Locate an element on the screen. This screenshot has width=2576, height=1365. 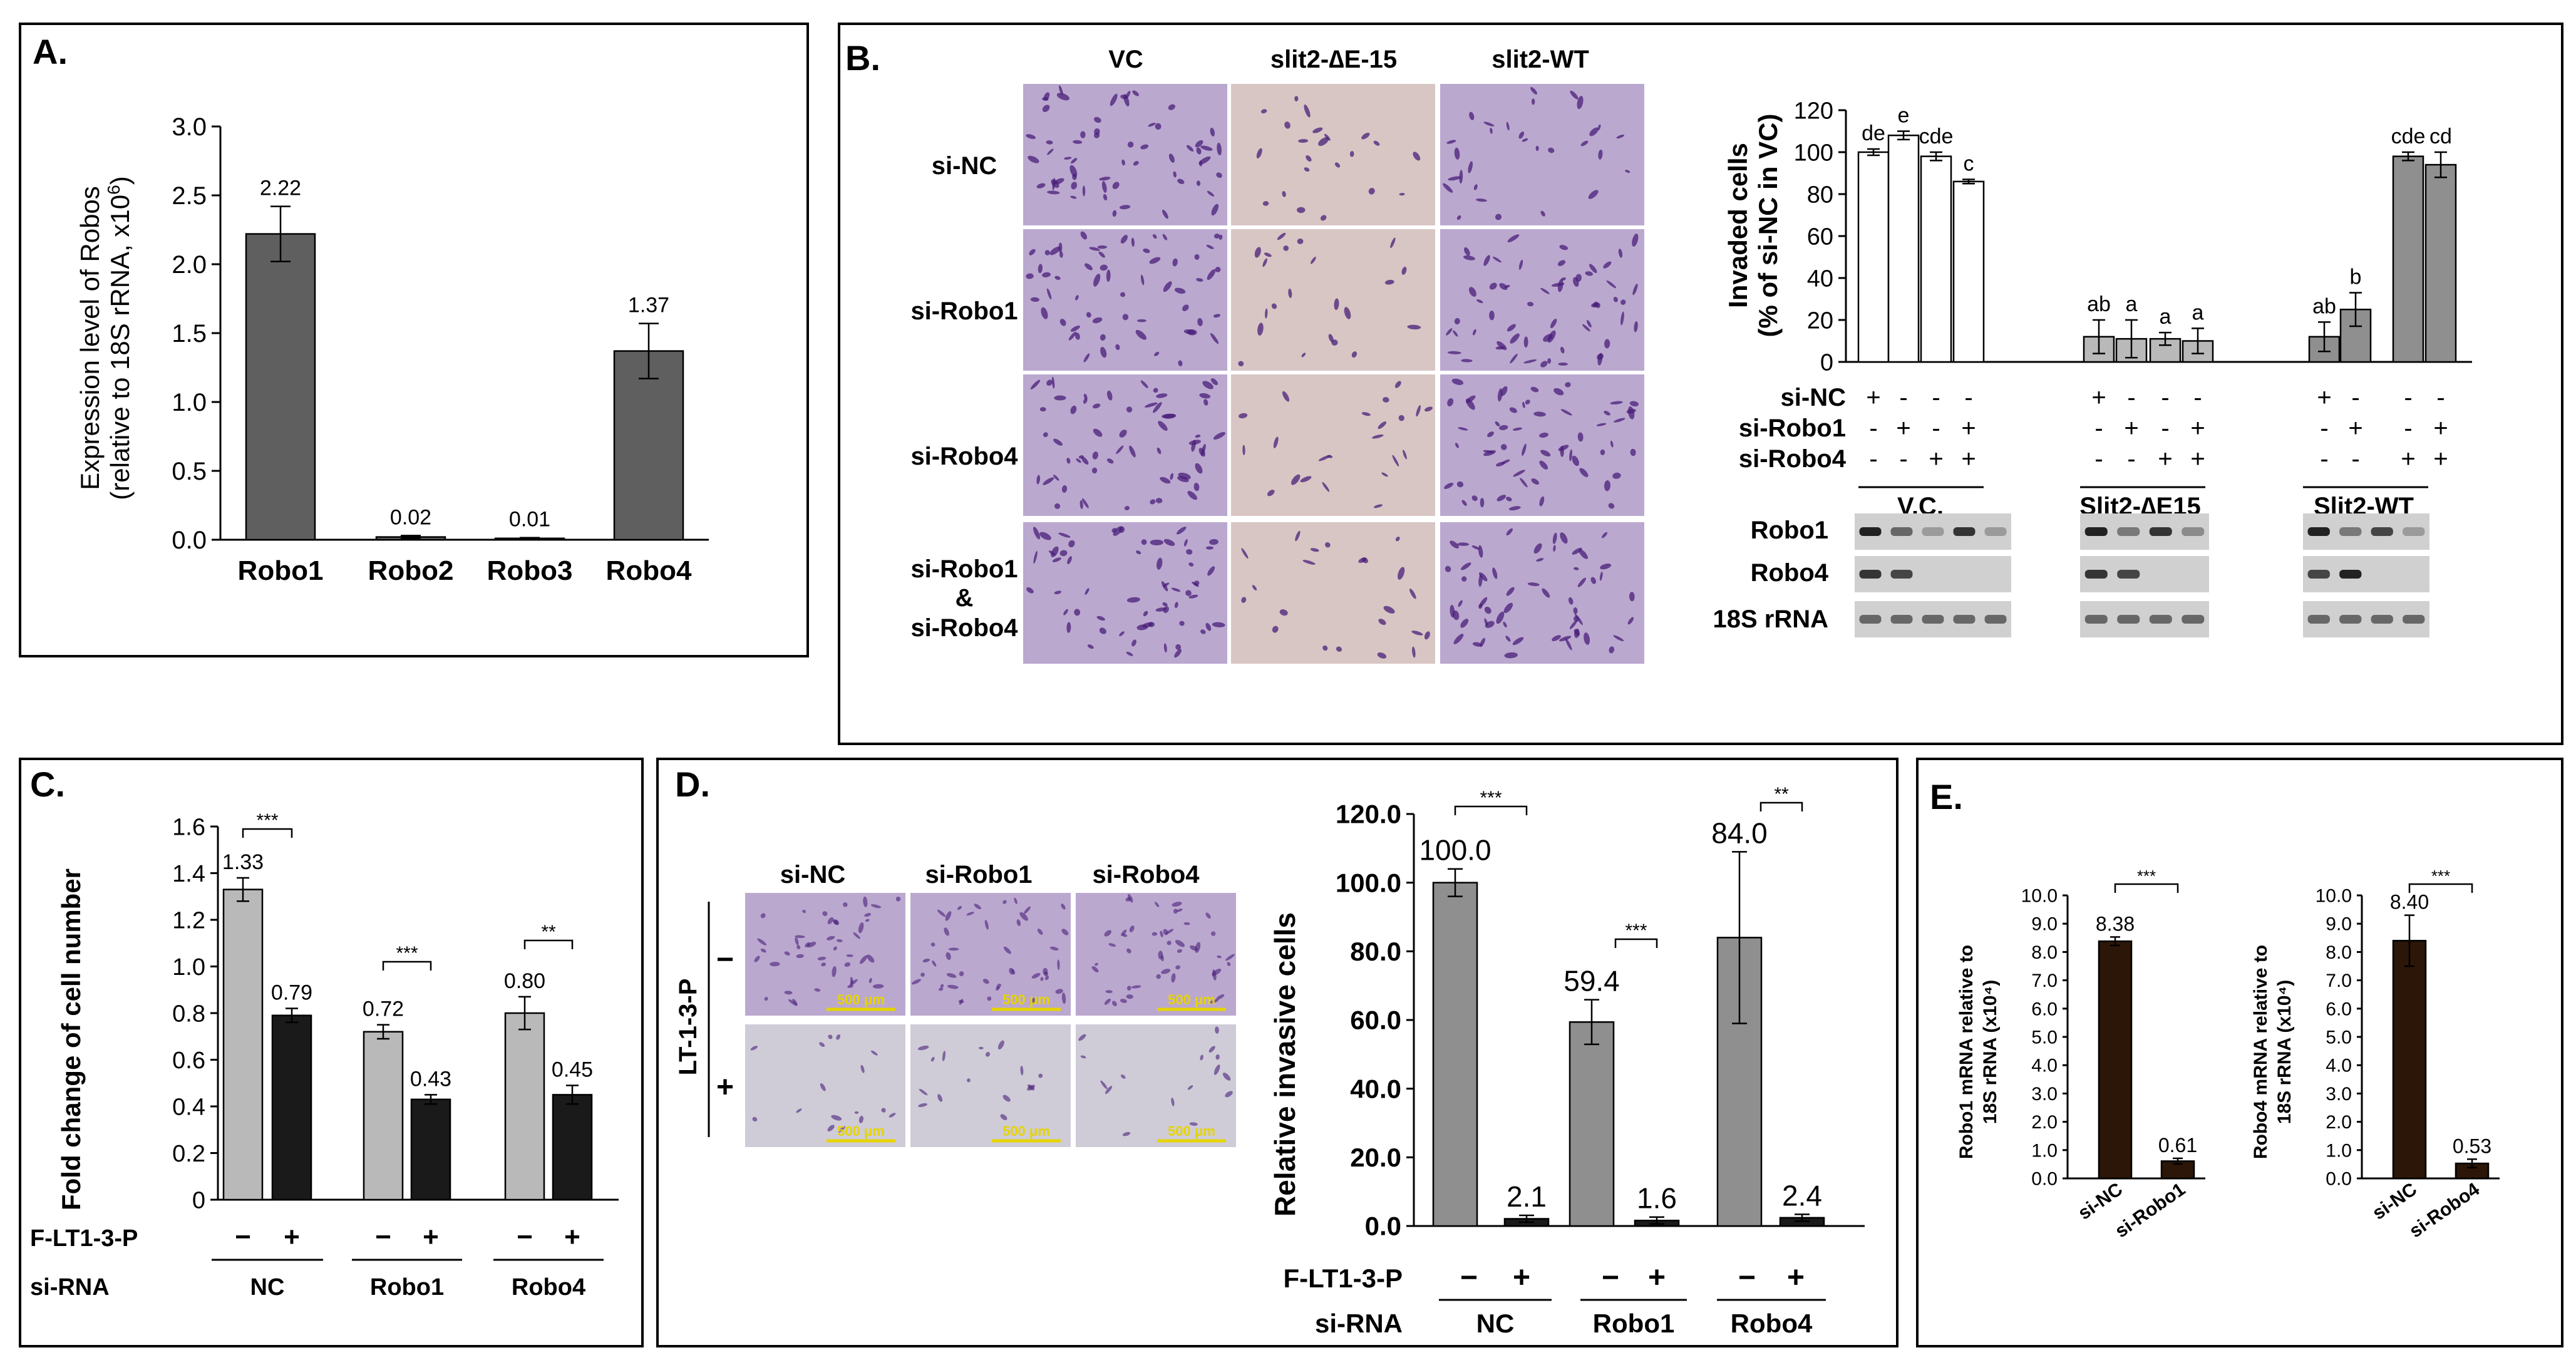
panel-c-group-label: Robo4 is located at coordinates (548, 1288).